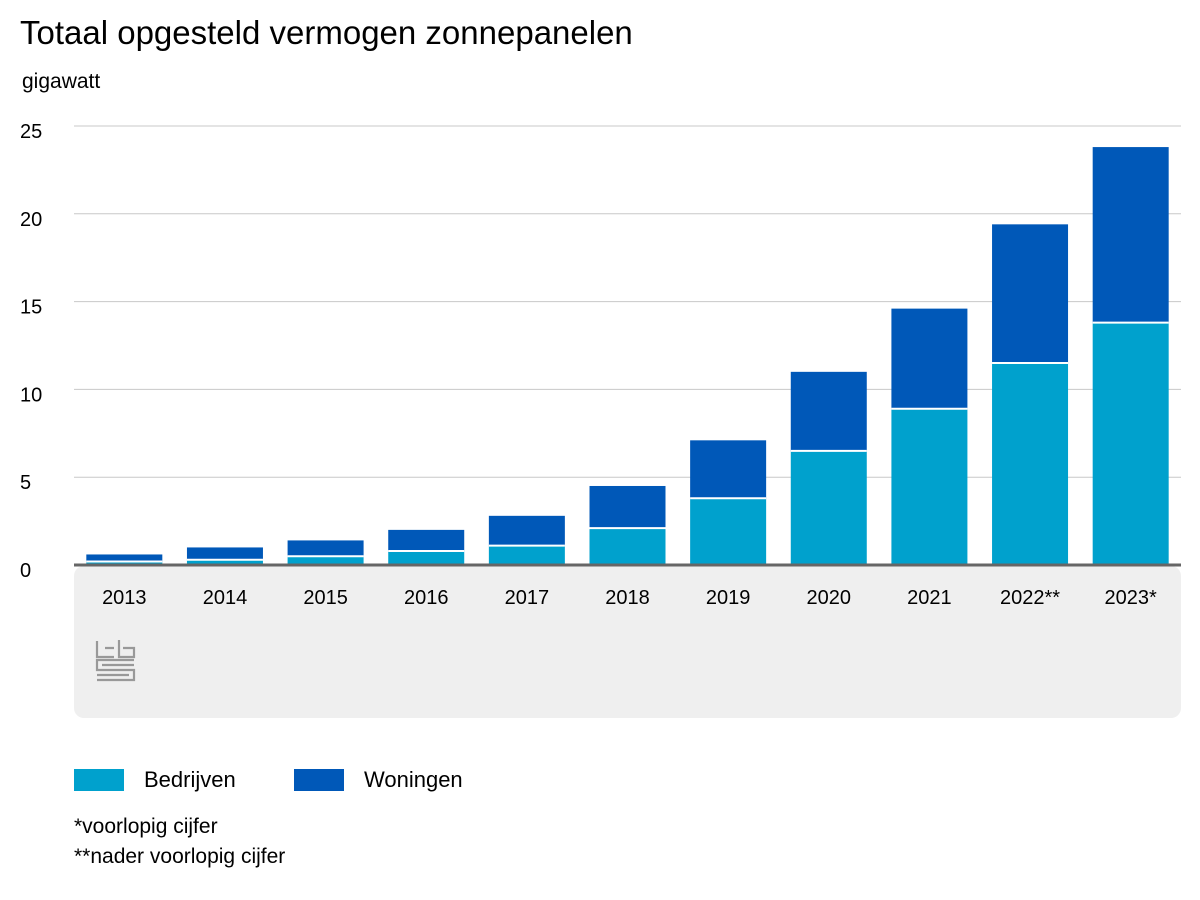 This screenshot has width=1200, height=900. What do you see at coordinates (146, 826) in the screenshot?
I see `footnote-voorlopig: *voorlopig cijfer` at bounding box center [146, 826].